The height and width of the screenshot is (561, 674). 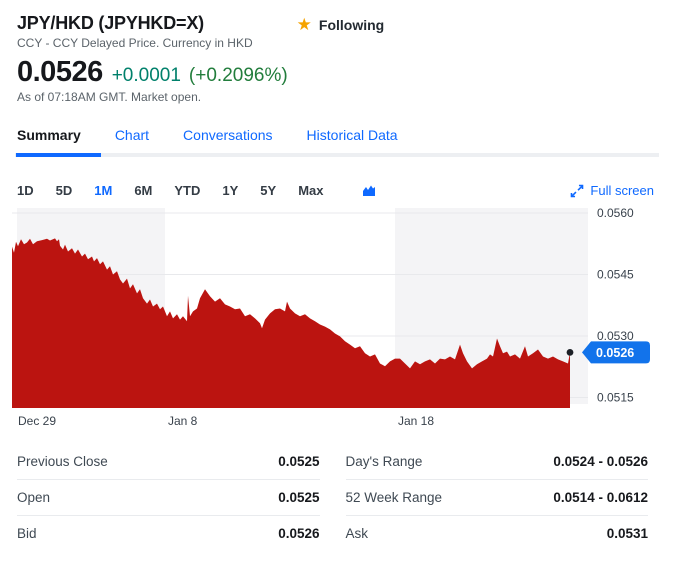 I want to click on tab-summary: Summary, so click(x=49, y=135).